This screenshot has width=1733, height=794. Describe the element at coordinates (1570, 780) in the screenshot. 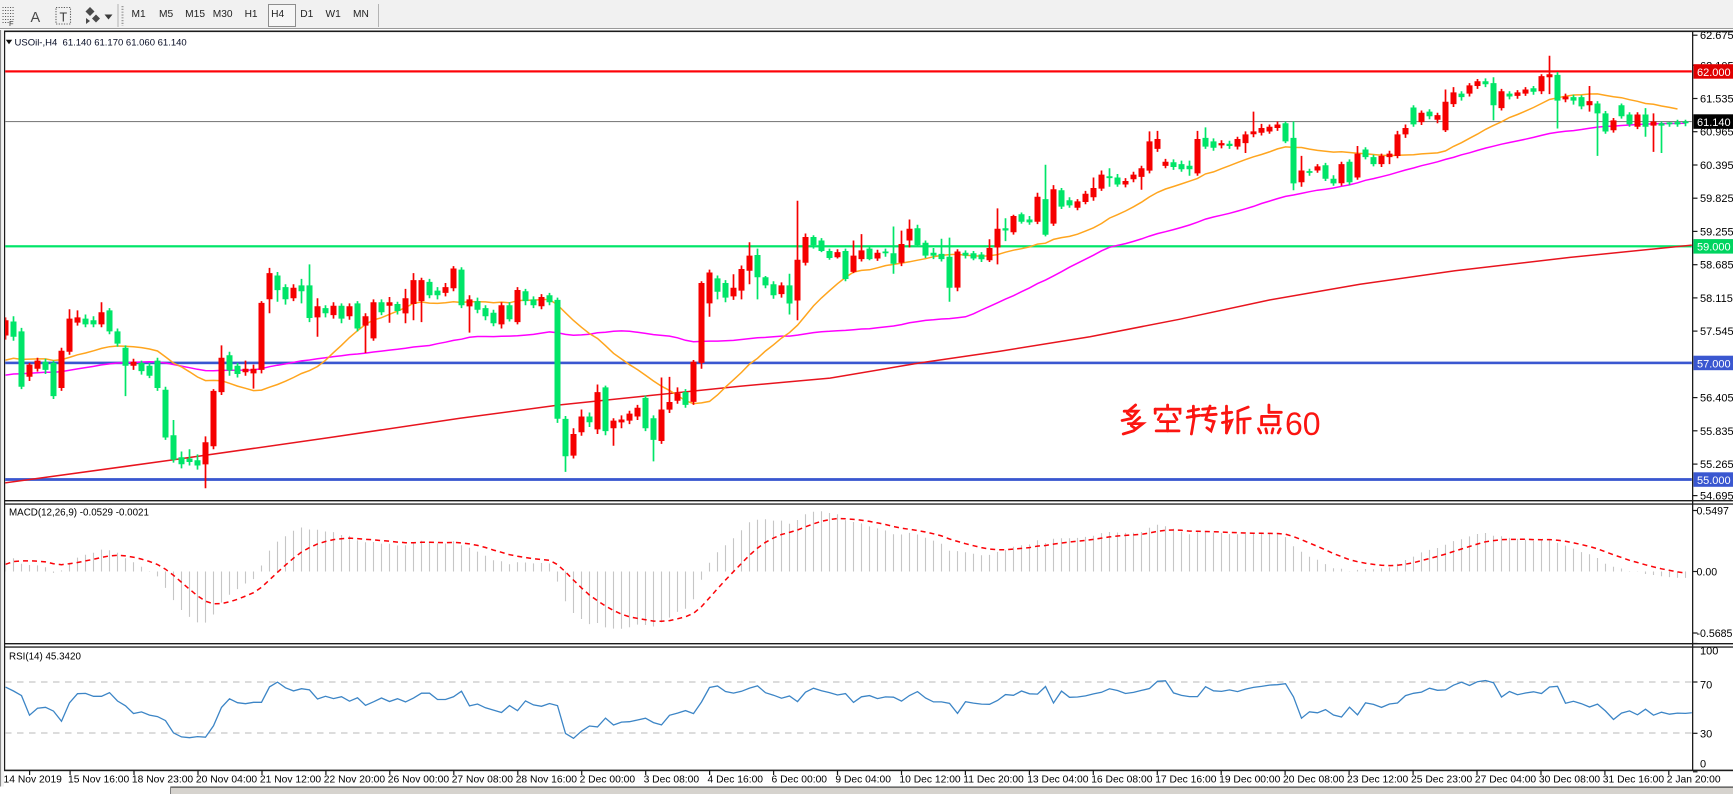

I see `svg-text: 30 Dec 08:00` at that location.